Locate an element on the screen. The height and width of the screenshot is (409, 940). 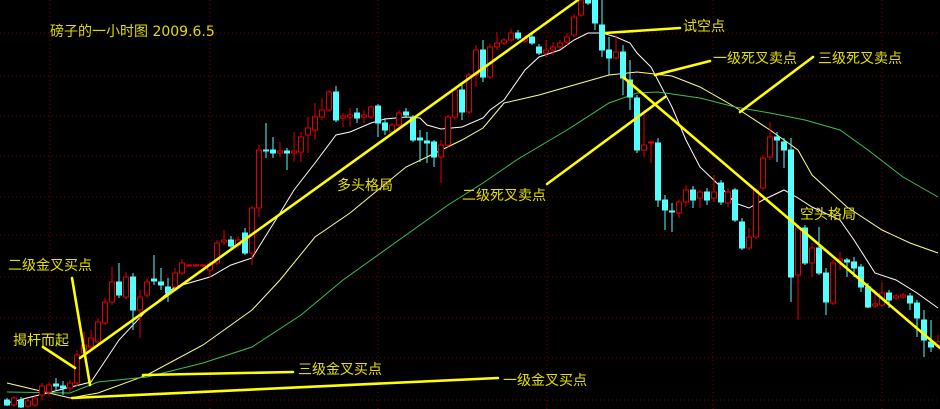
sell-level2-pointer is located at coordinates (606, 140).